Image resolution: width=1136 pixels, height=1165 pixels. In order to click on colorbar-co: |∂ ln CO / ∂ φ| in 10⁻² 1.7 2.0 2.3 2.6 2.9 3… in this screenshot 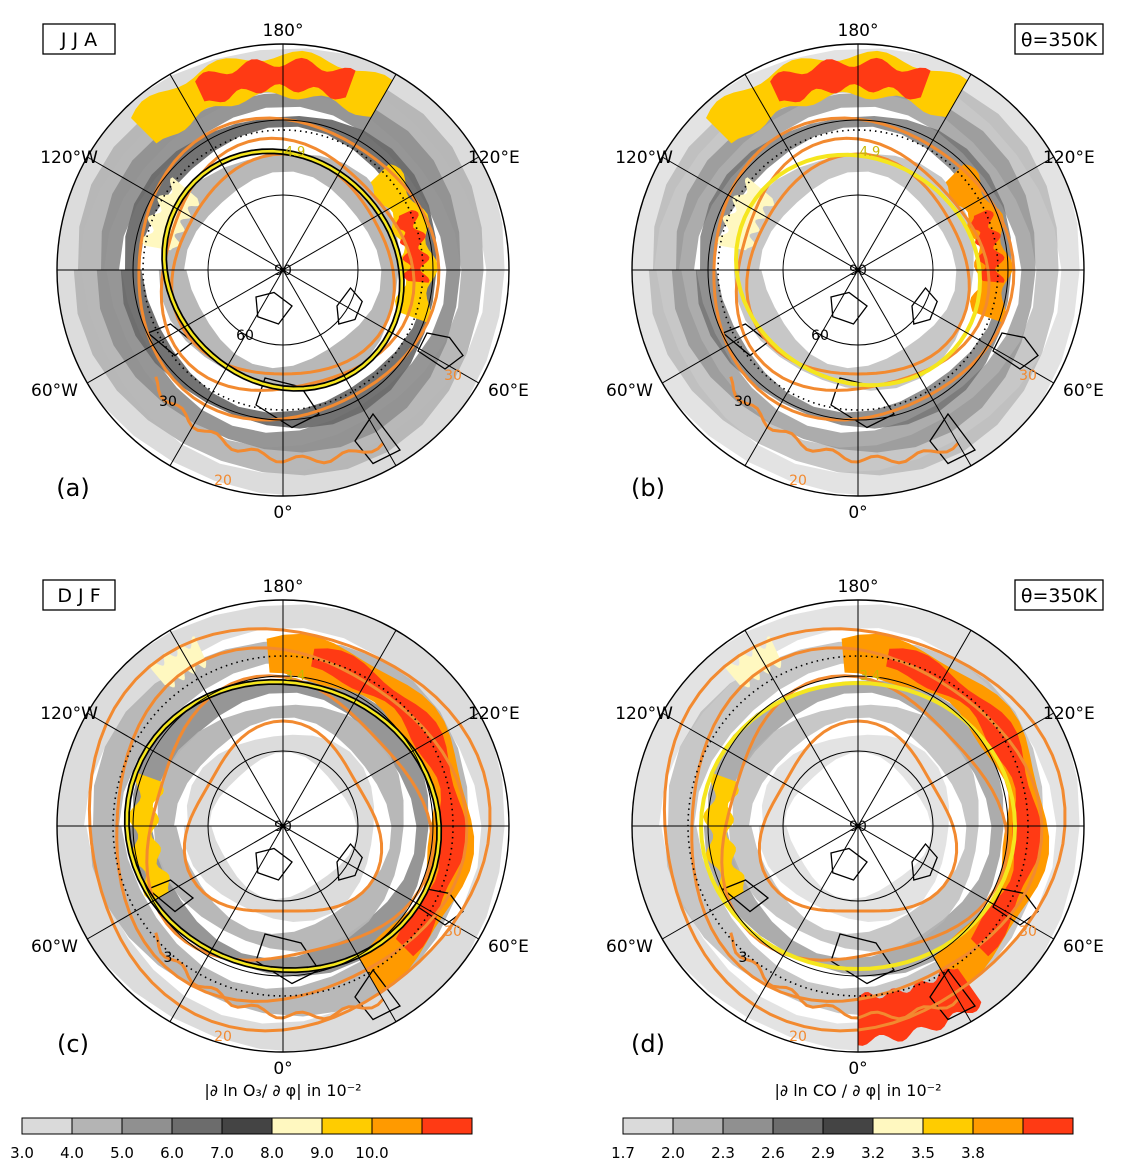, I will do `click(842, 1121)`.